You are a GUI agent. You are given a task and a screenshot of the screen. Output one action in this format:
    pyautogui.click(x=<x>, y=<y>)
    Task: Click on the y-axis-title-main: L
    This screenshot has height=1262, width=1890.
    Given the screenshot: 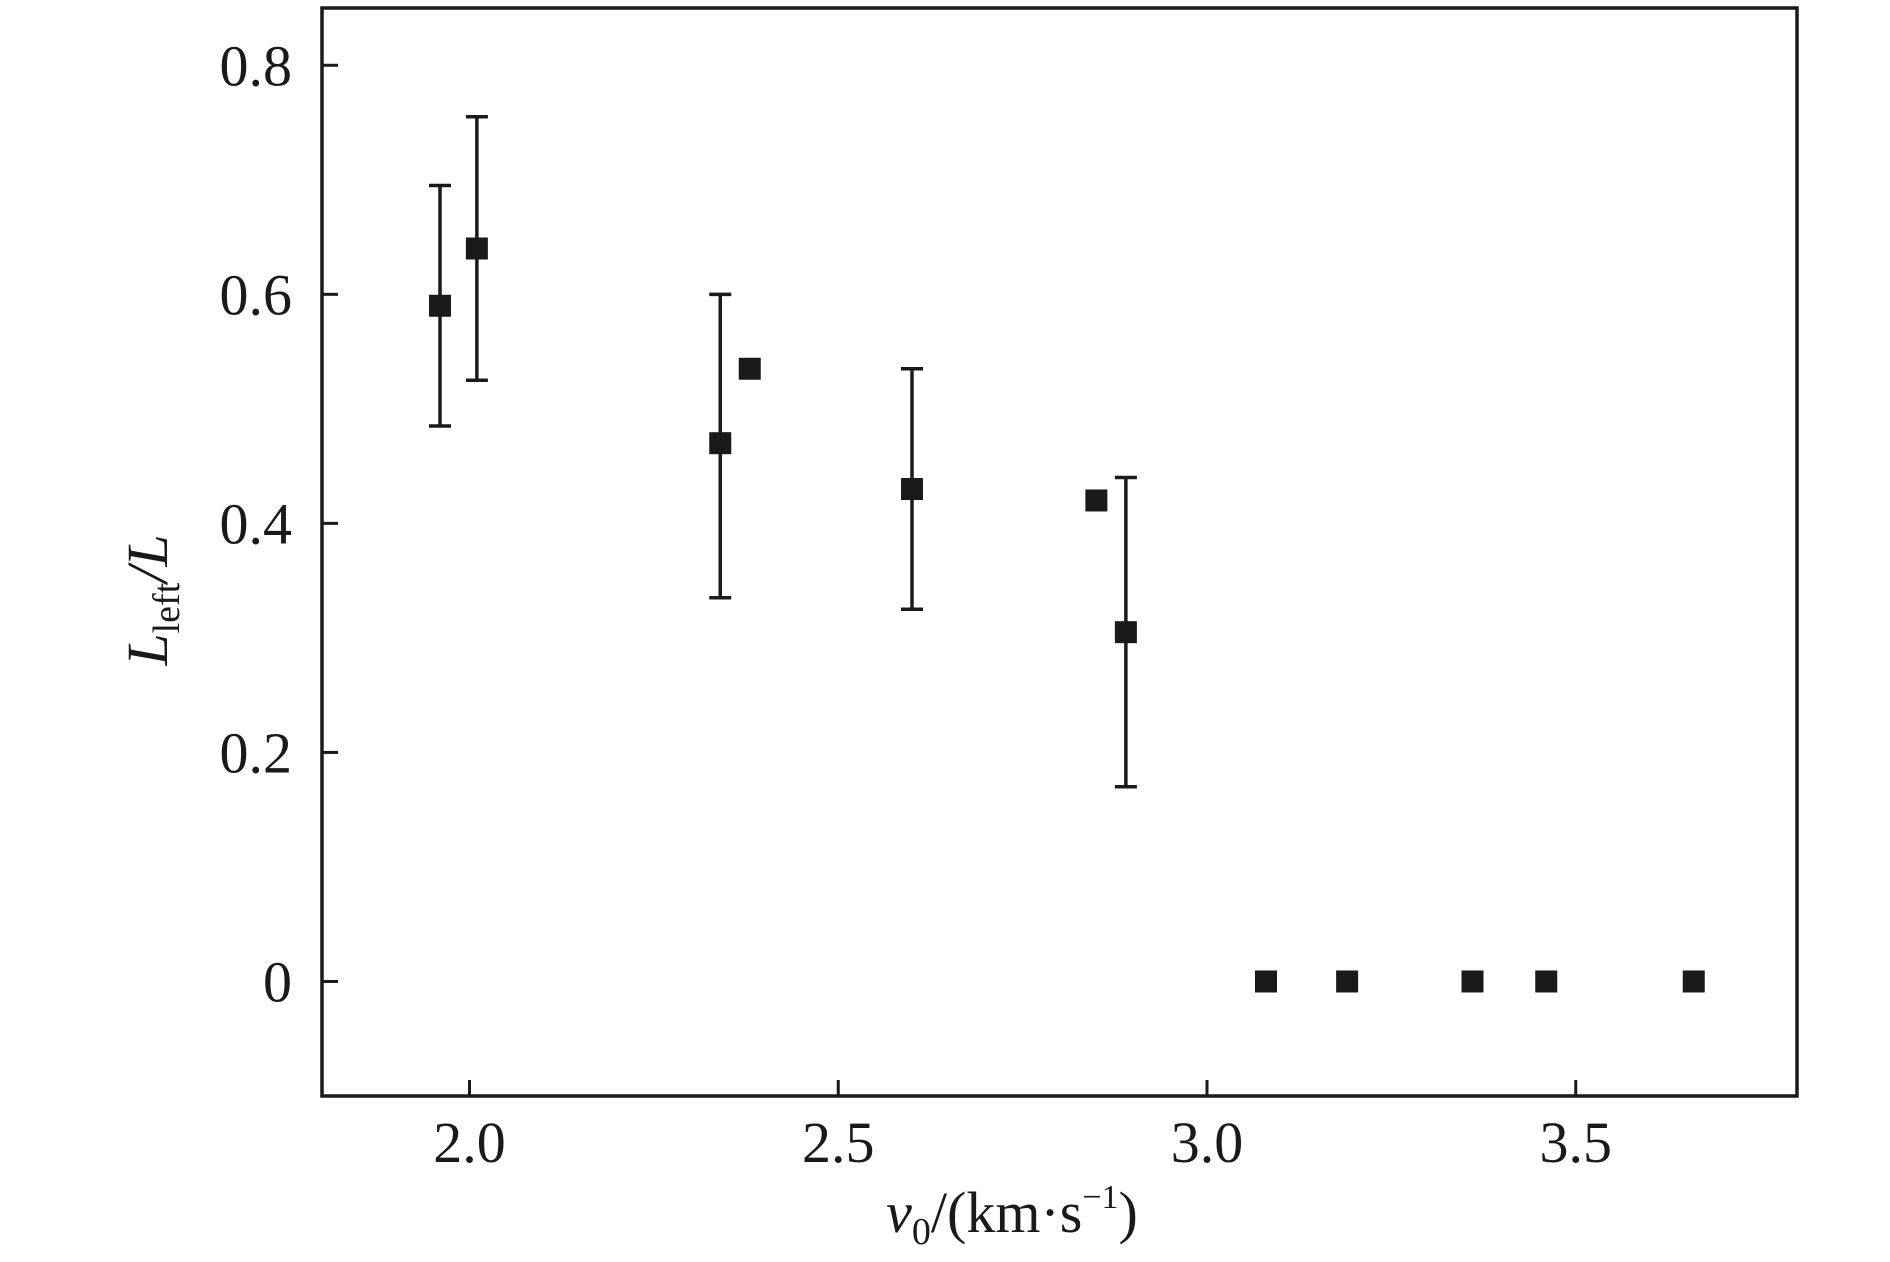 What is the action you would take?
    pyautogui.click(x=147, y=649)
    